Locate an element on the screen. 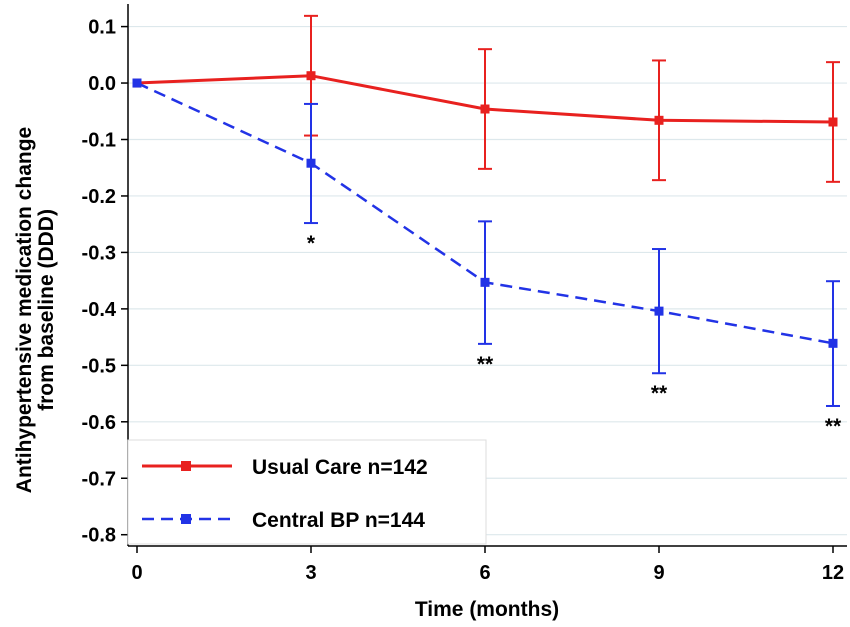 Image resolution: width=850 pixels, height=627 pixels. y-tick-label: -0.6 is located at coordinates (99, 423).